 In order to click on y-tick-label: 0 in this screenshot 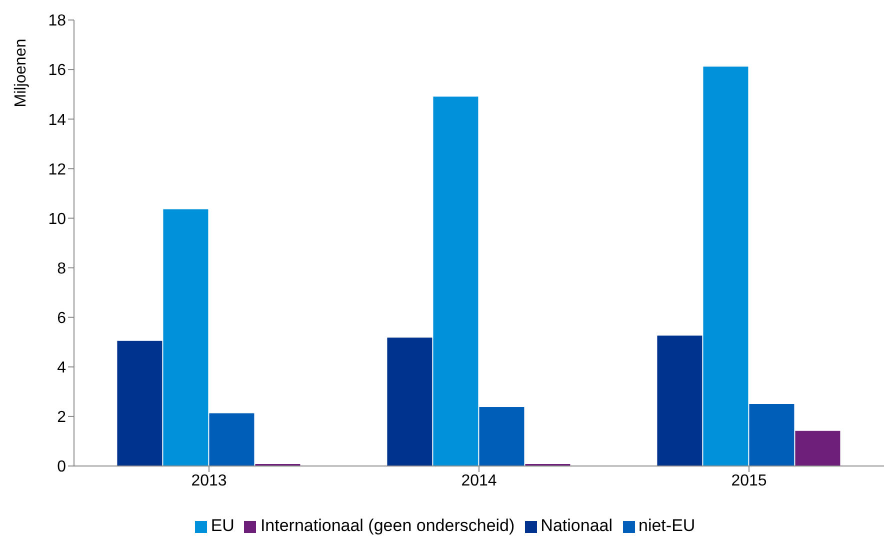, I will do `click(61, 467)`.